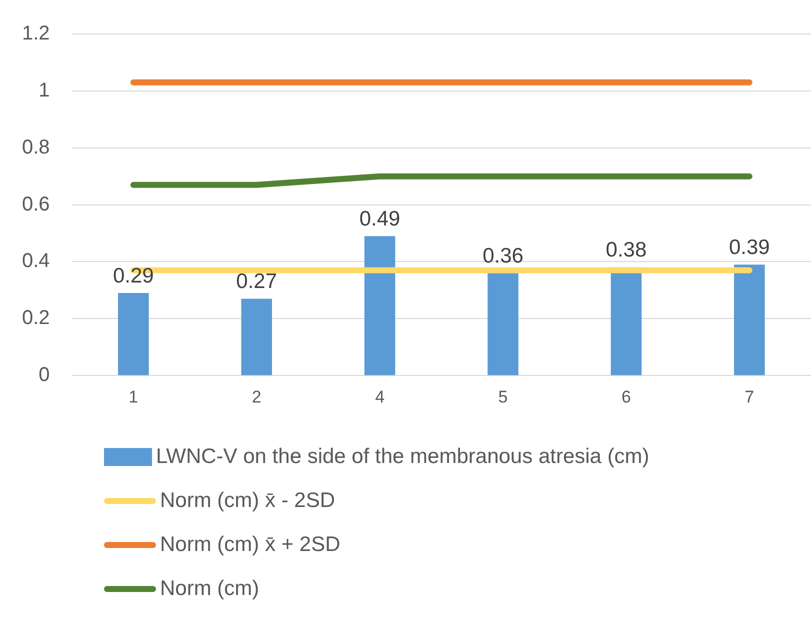 Image resolution: width=811 pixels, height=618 pixels. I want to click on y-tick-label: 0.2, so click(36, 318).